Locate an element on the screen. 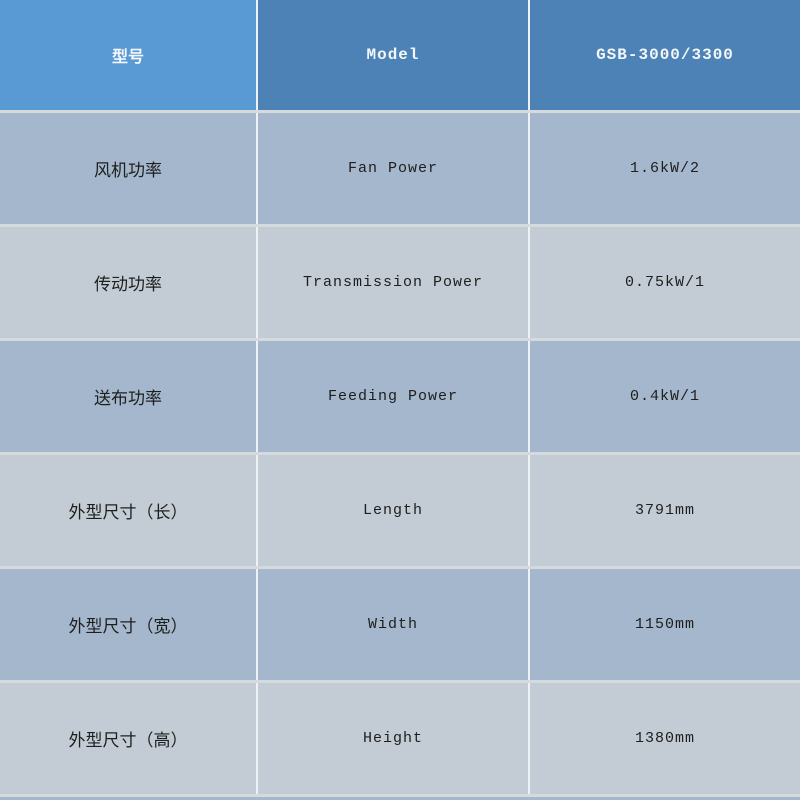 This screenshot has height=800, width=800. header-cell-model-value: GSB-3000/3300 is located at coordinates (665, 55).